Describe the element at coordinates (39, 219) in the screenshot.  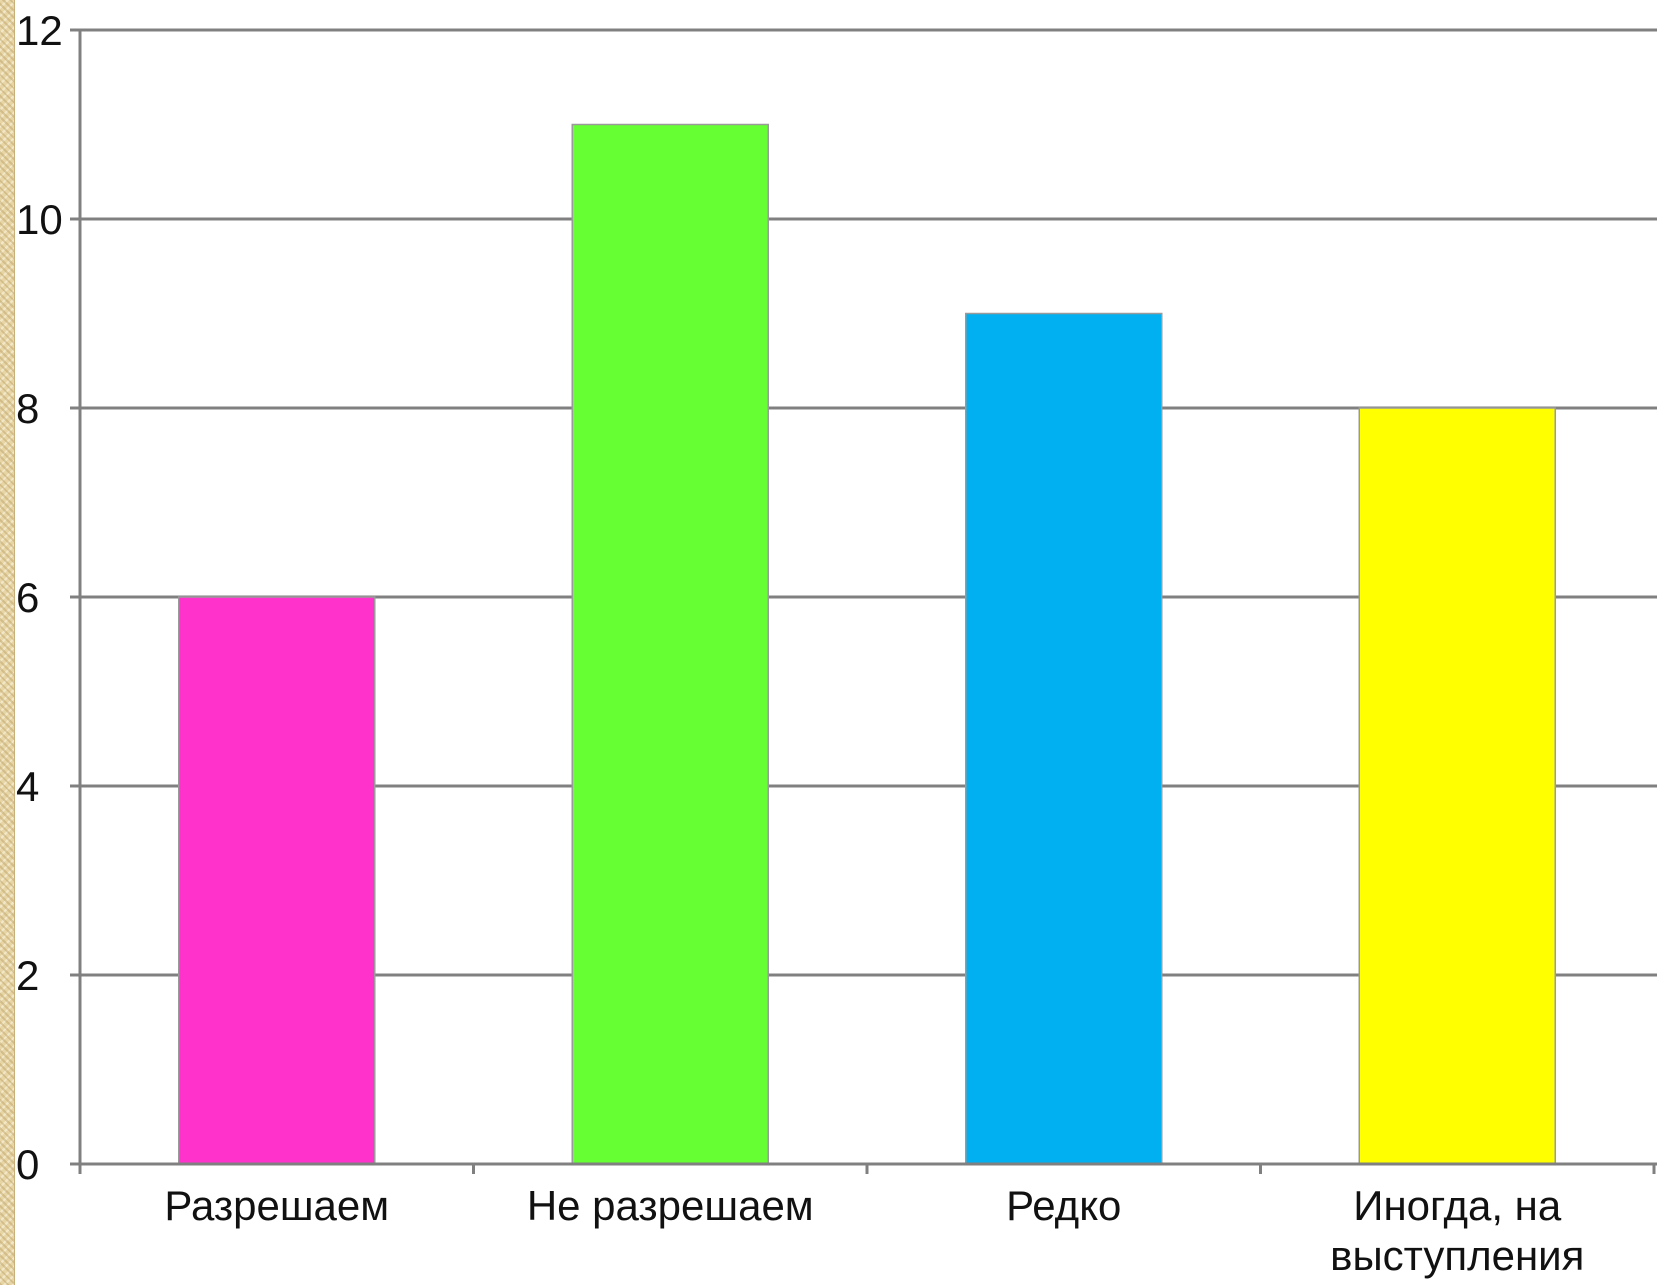
I see `y-tick-label: 10` at that location.